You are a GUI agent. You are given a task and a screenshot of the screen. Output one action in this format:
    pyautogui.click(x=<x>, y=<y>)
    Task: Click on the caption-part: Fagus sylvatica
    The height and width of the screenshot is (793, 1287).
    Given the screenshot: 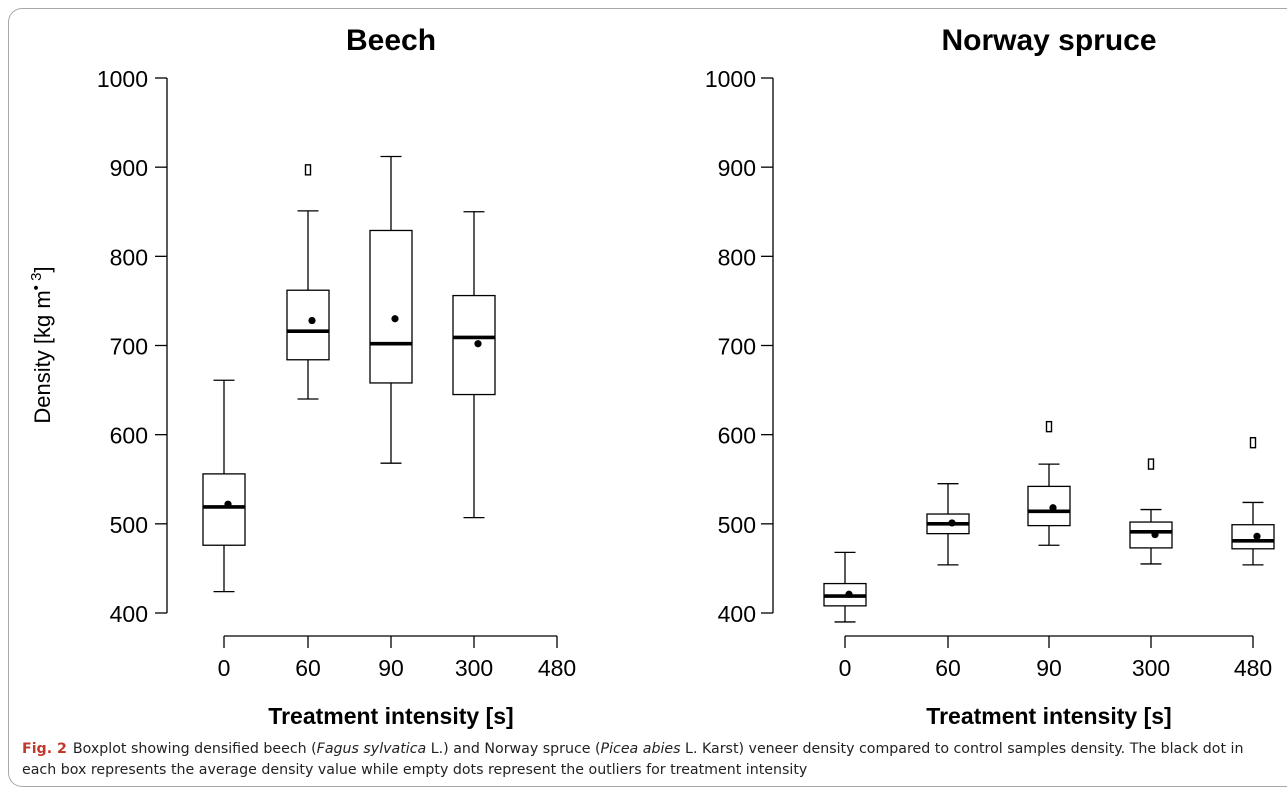 What is the action you would take?
    pyautogui.click(x=371, y=749)
    